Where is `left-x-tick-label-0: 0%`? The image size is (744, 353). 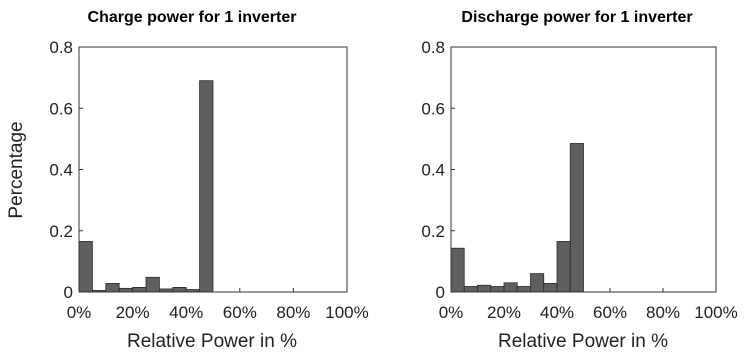 left-x-tick-label-0: 0% is located at coordinates (79, 312).